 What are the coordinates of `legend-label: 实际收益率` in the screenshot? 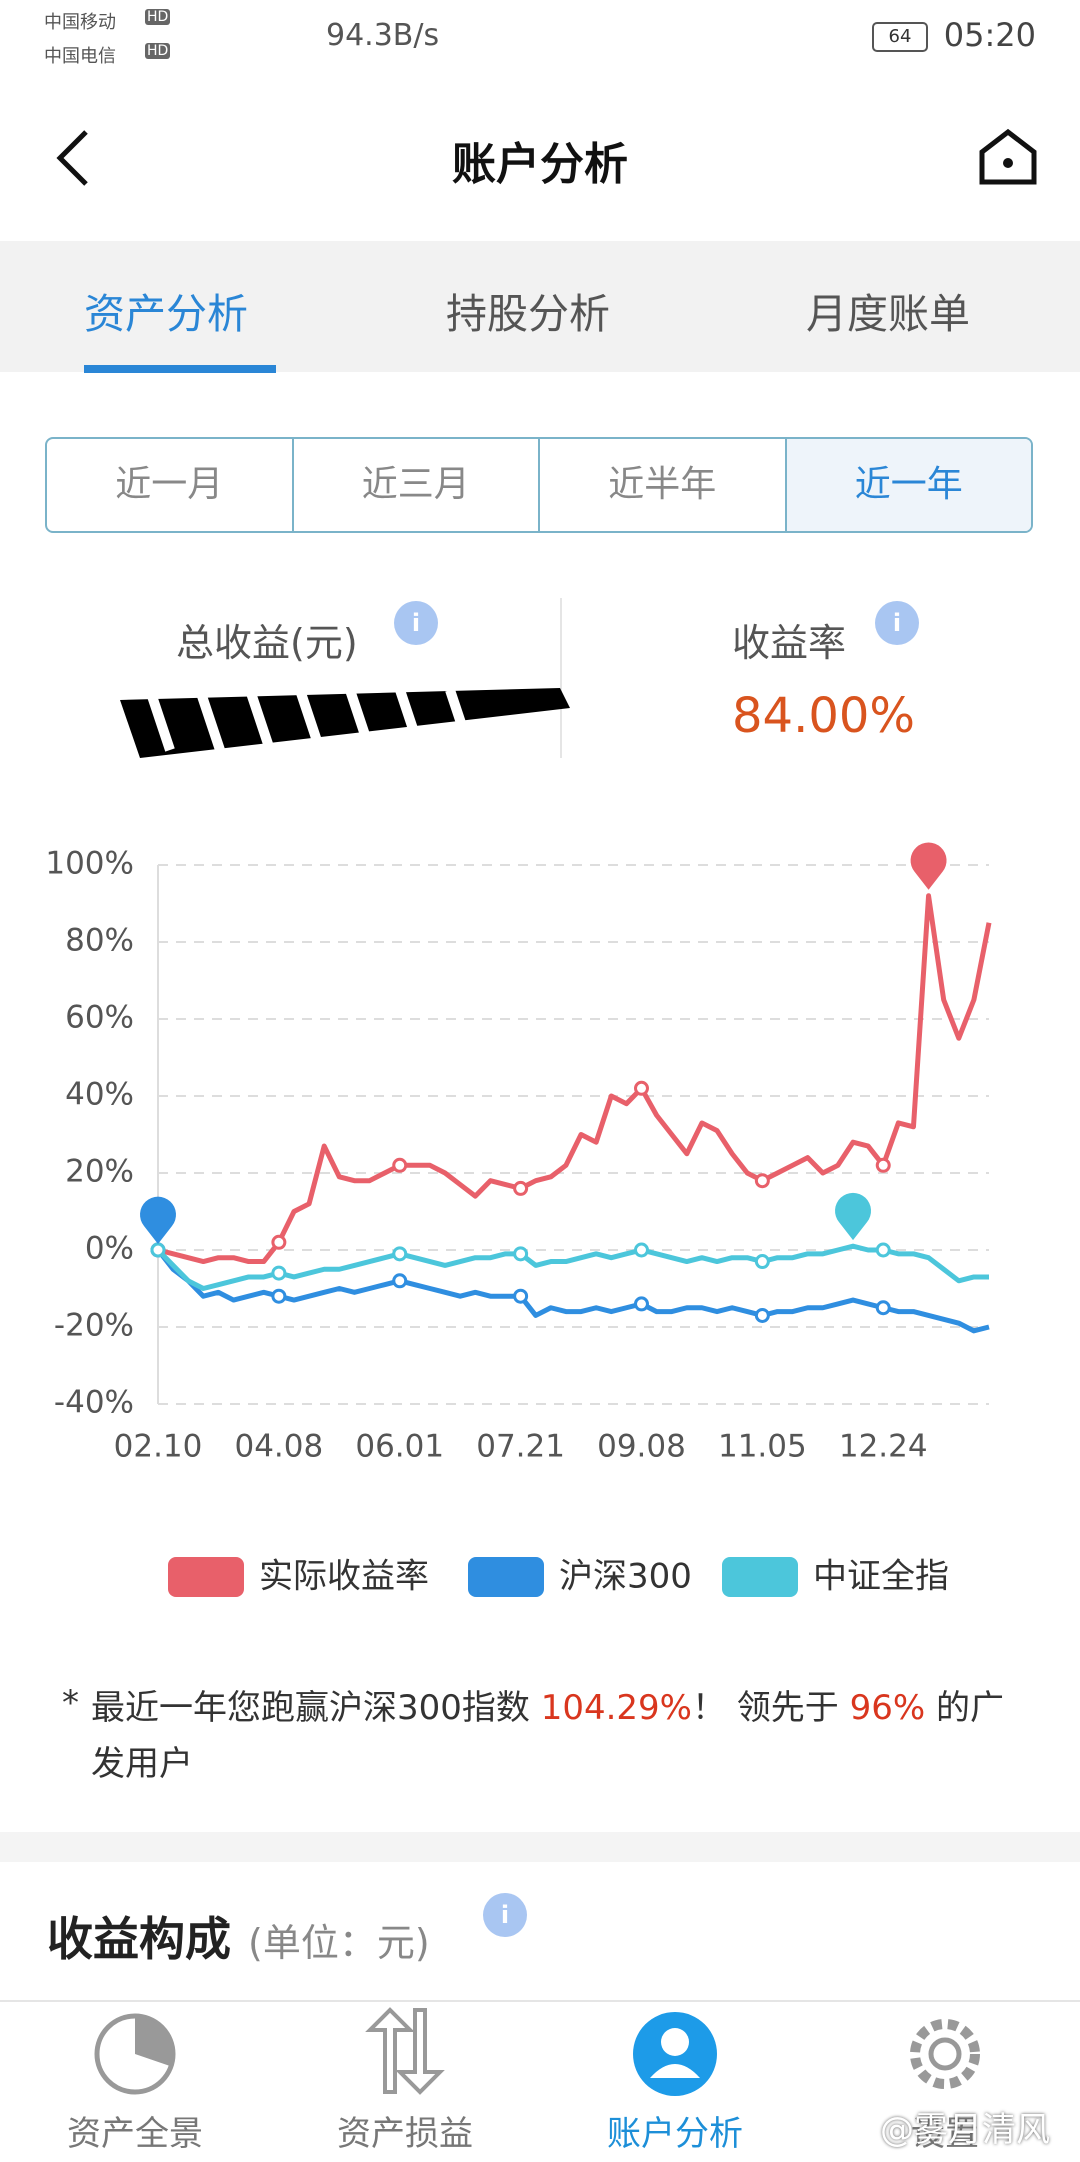 It's located at (344, 1577).